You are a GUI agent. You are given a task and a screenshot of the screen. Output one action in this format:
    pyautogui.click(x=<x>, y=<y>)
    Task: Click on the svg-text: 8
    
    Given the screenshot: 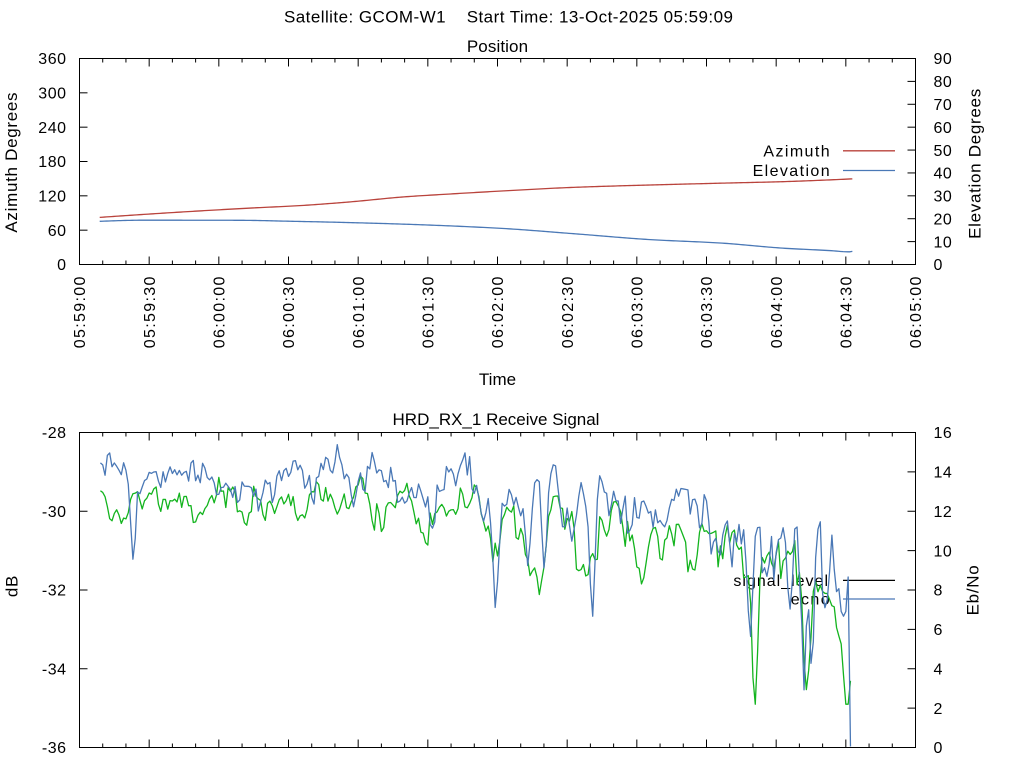 What is the action you would take?
    pyautogui.click(x=938, y=591)
    